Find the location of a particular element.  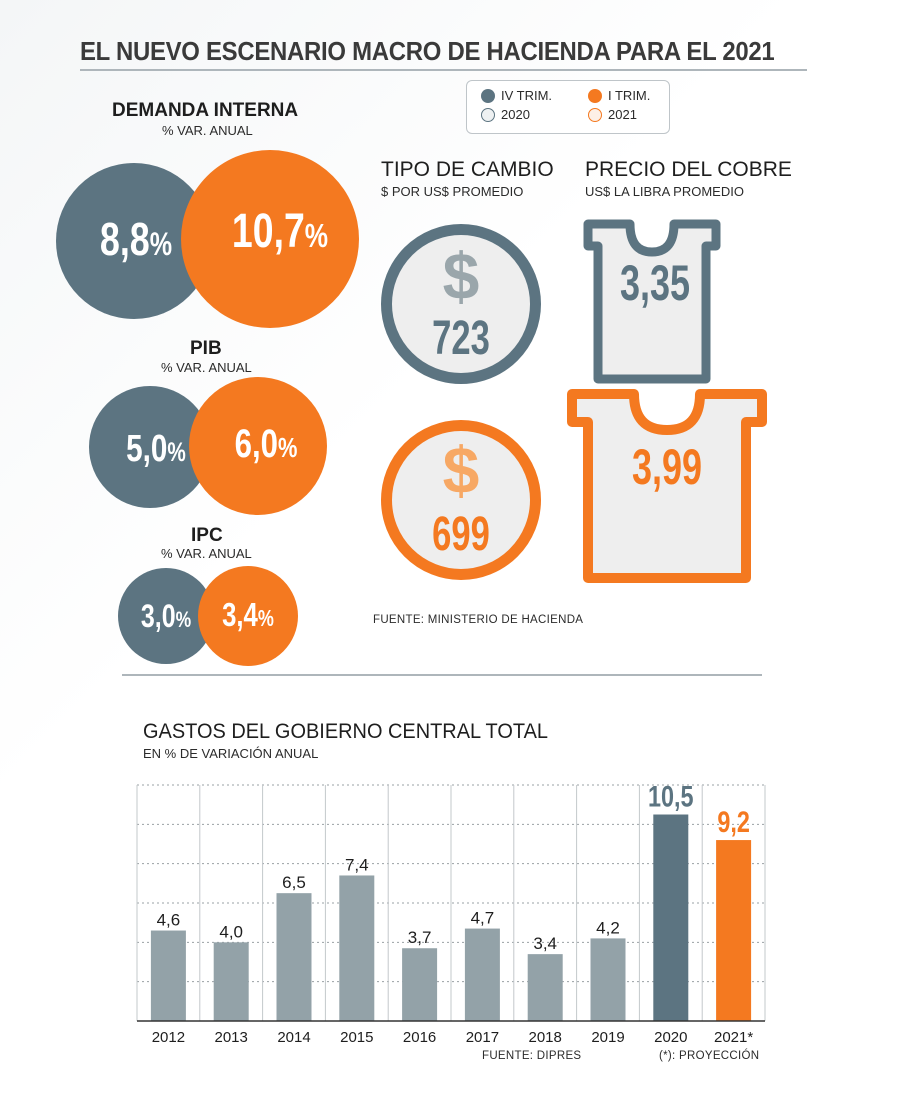

bar-2018 is located at coordinates (545, 987).